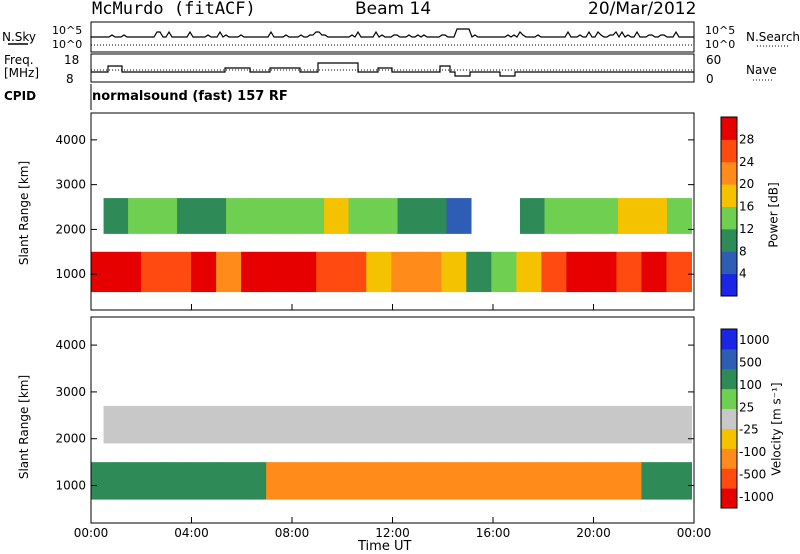  Describe the element at coordinates (190, 96) in the screenshot. I see `cpid-value: normalsound (fast) 157 RF` at that location.